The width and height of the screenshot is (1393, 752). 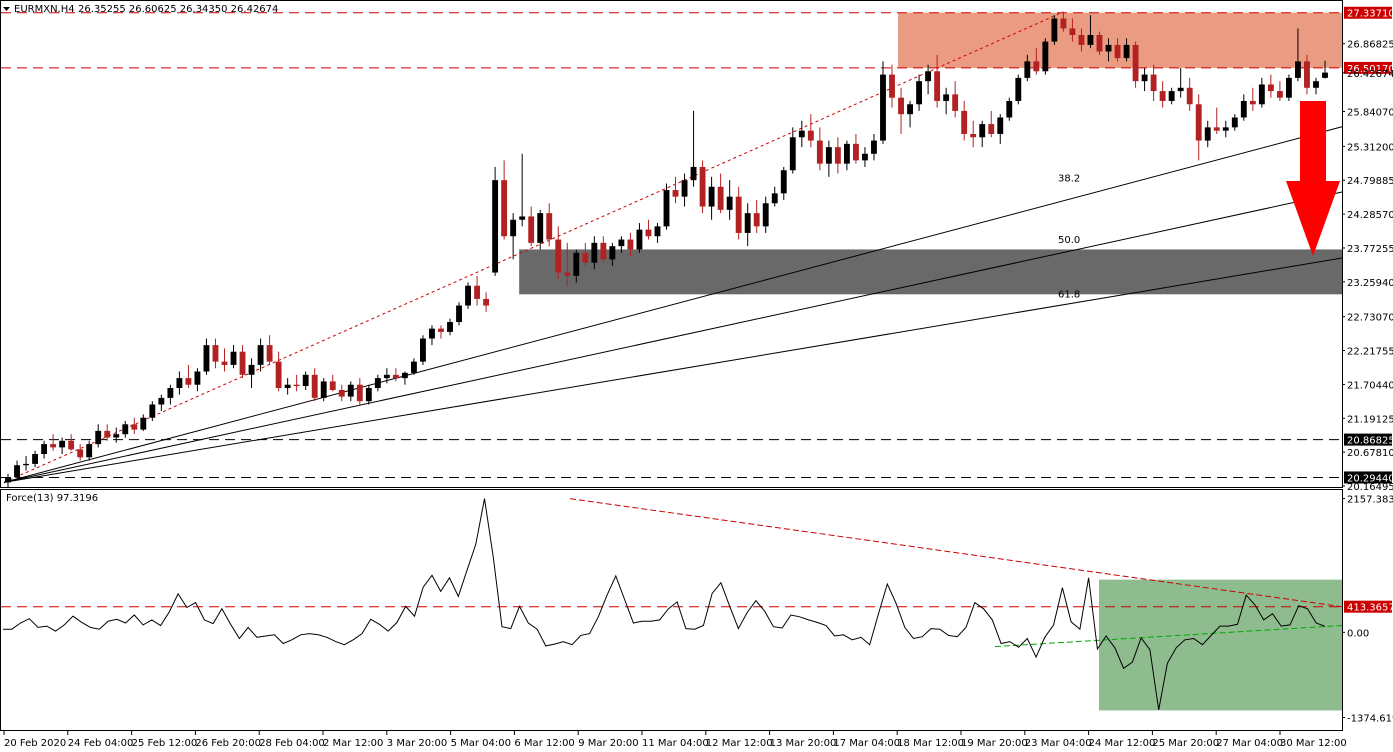 I want to click on y-tick-label: 24.28570, so click(x=1370, y=215).